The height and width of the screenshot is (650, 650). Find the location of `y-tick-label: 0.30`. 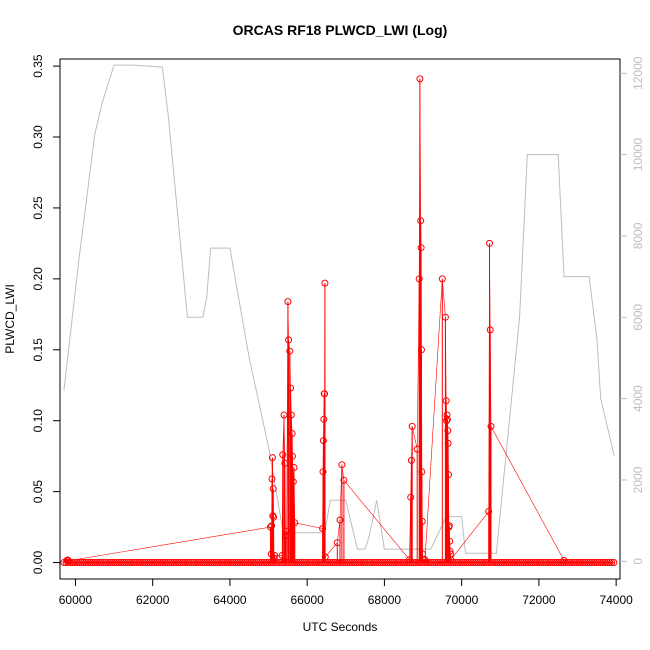

y-tick-label: 0.30 is located at coordinates (38, 137).